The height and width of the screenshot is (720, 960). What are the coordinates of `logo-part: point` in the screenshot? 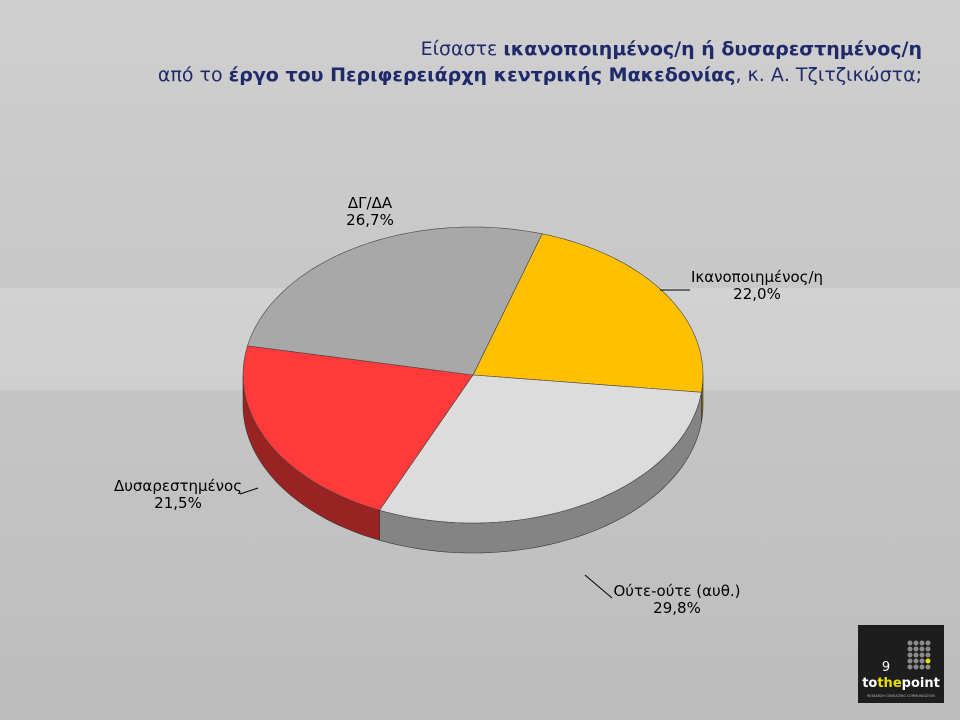 It's located at (921, 683).